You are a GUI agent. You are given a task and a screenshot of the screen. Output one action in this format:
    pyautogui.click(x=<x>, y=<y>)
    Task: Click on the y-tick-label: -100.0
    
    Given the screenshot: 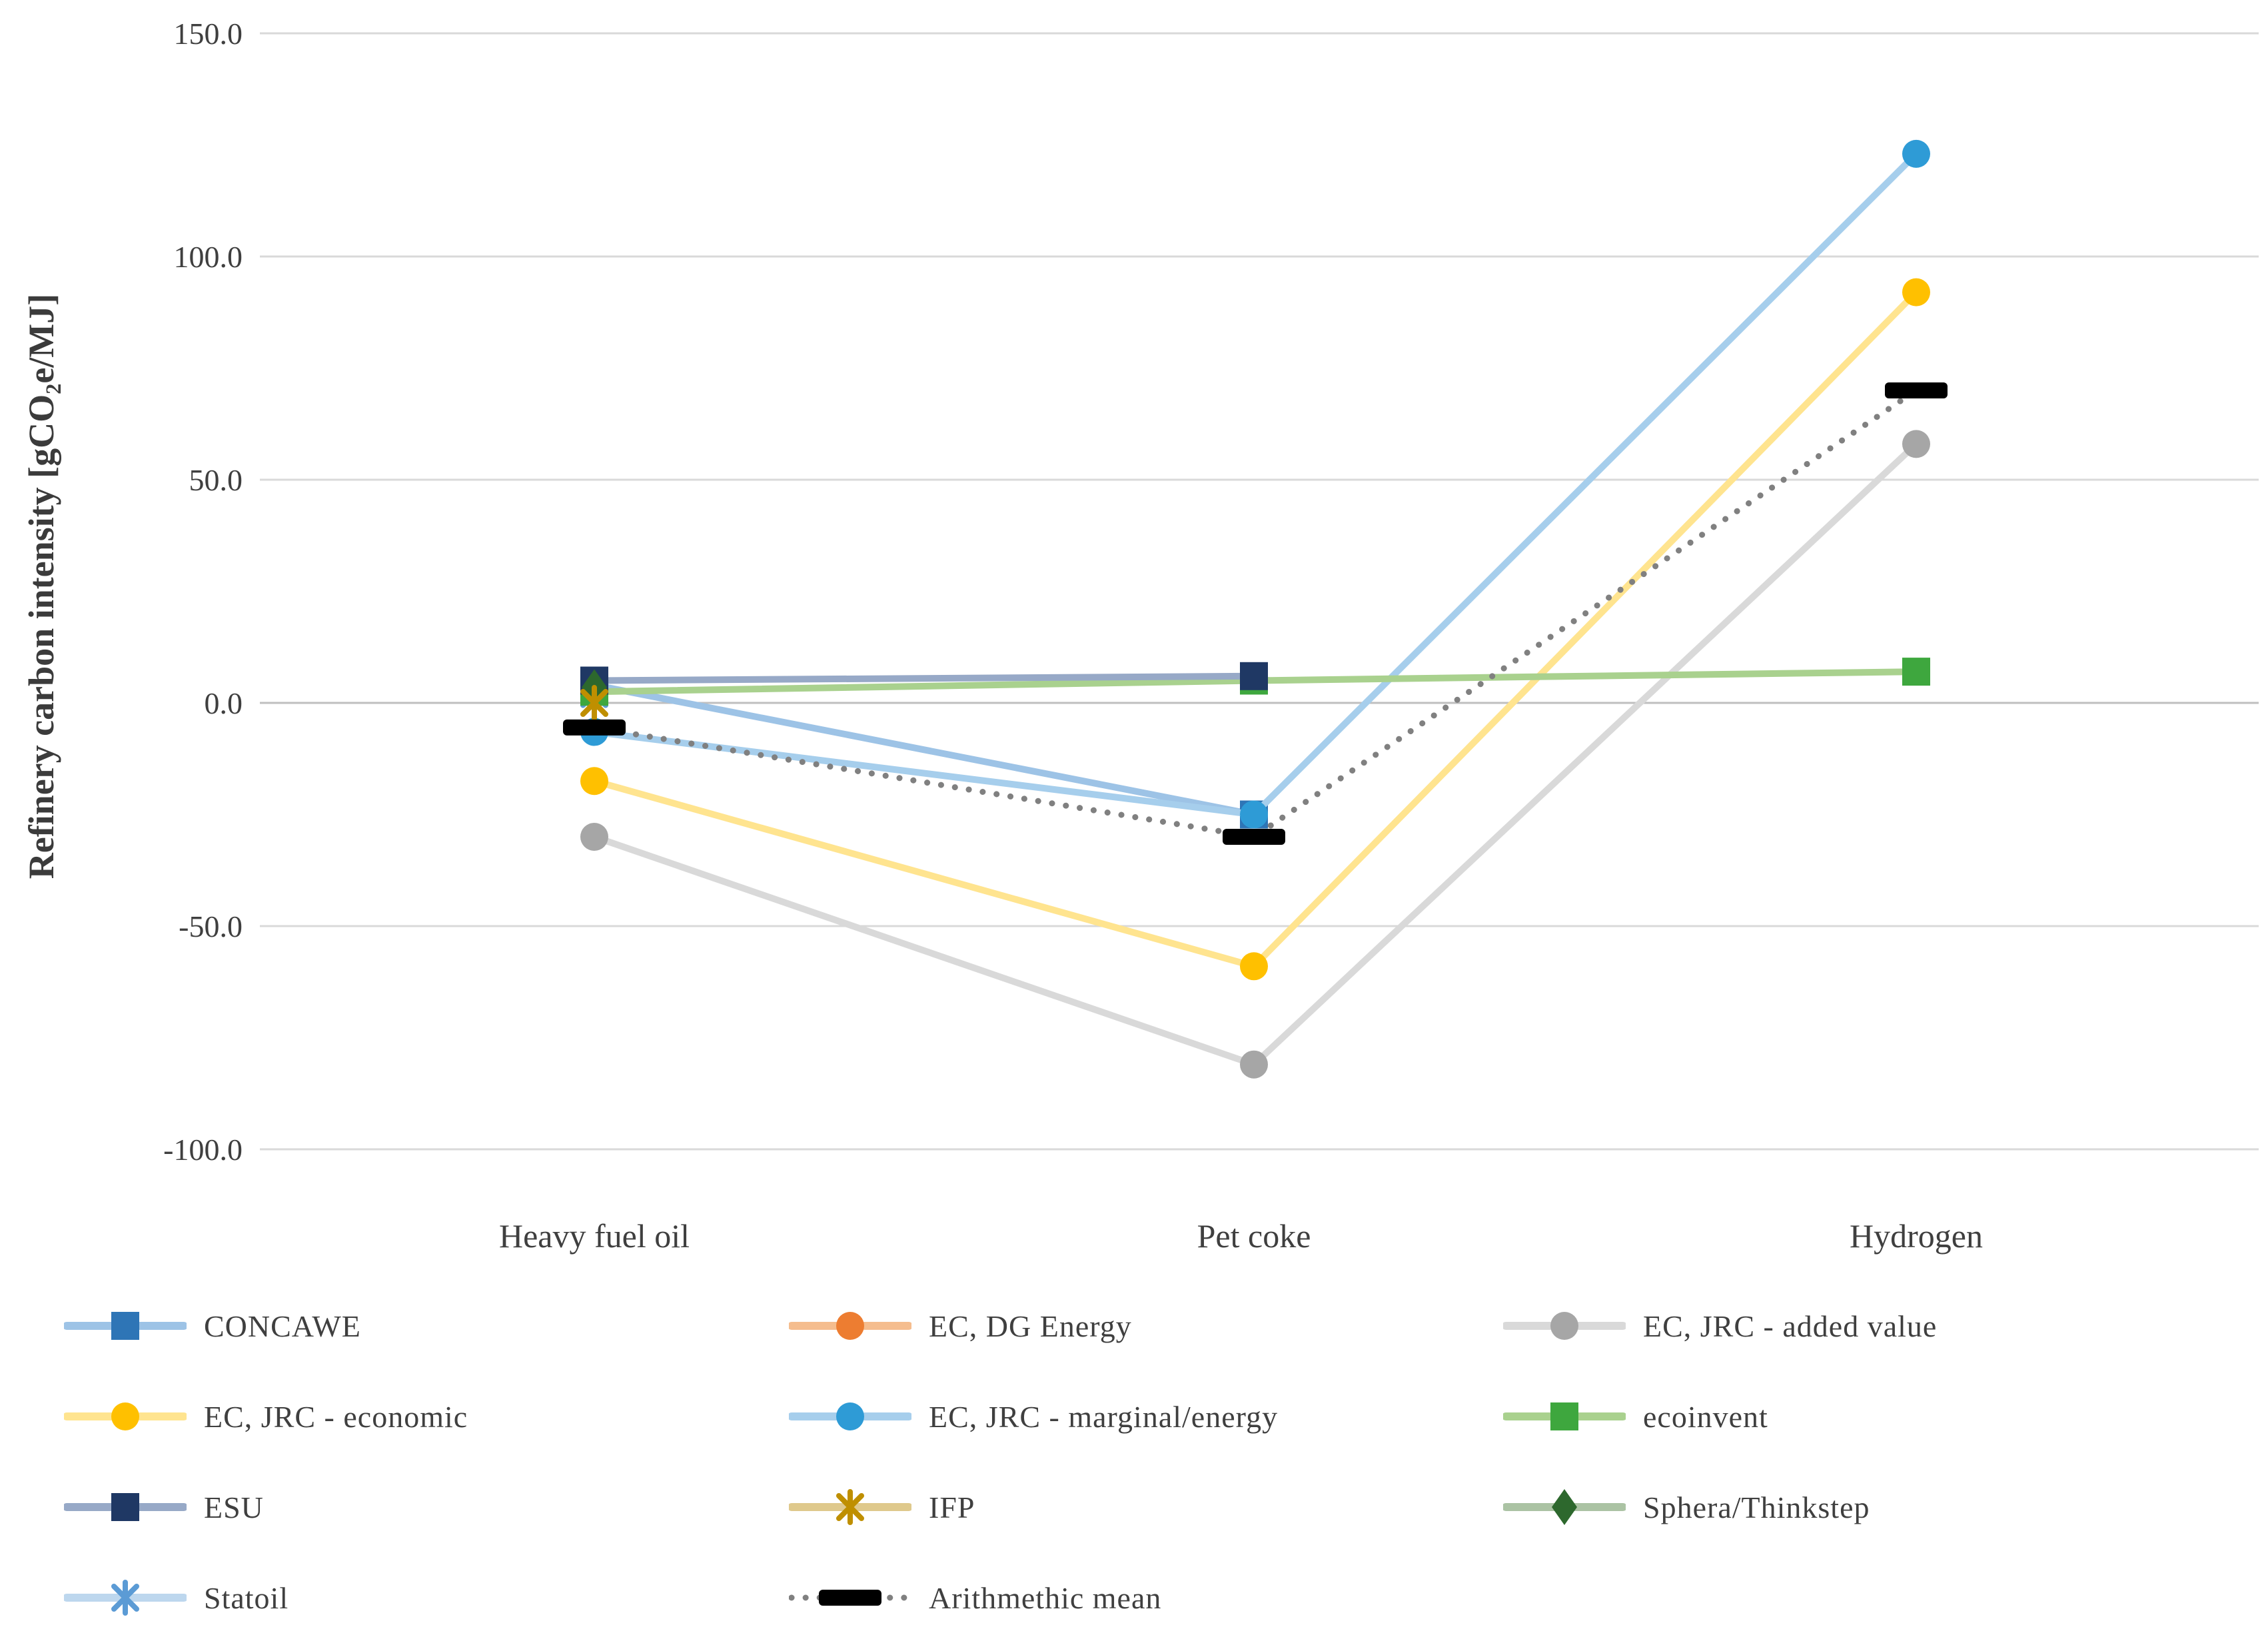 What is the action you would take?
    pyautogui.click(x=203, y=1150)
    